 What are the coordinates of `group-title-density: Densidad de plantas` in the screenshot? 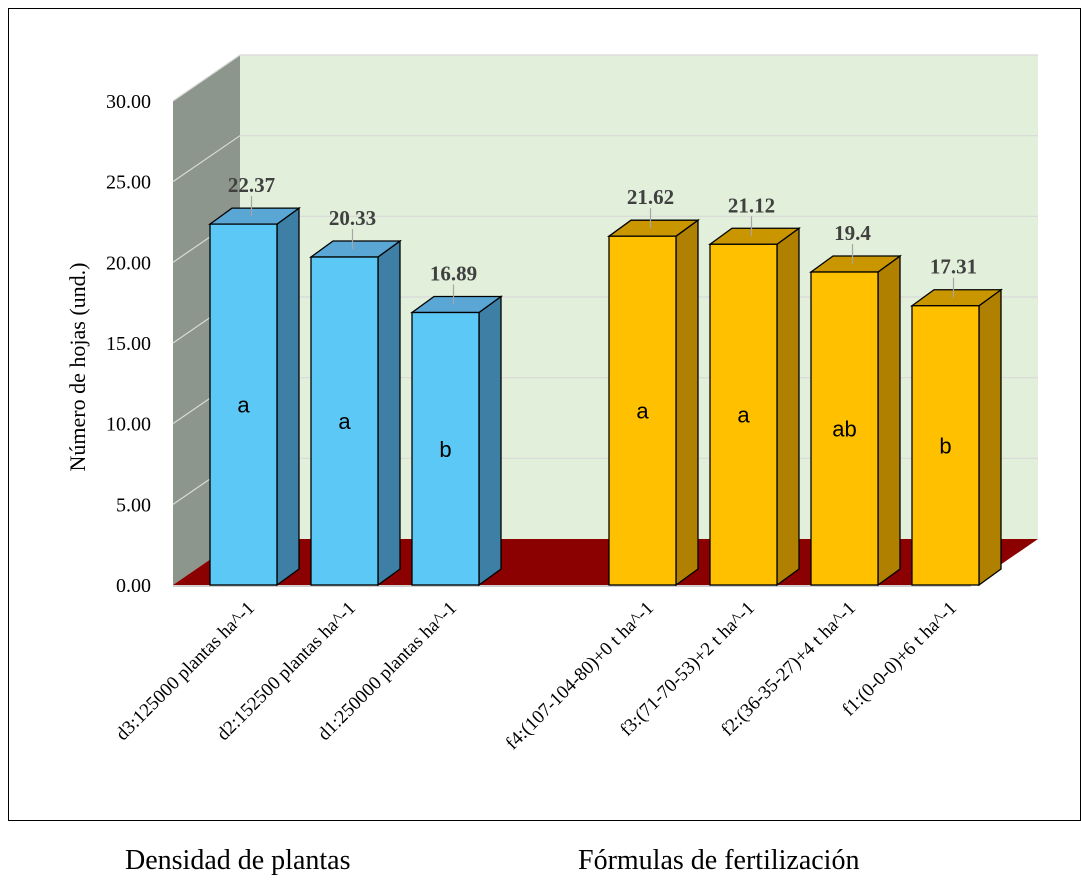 It's located at (238, 860).